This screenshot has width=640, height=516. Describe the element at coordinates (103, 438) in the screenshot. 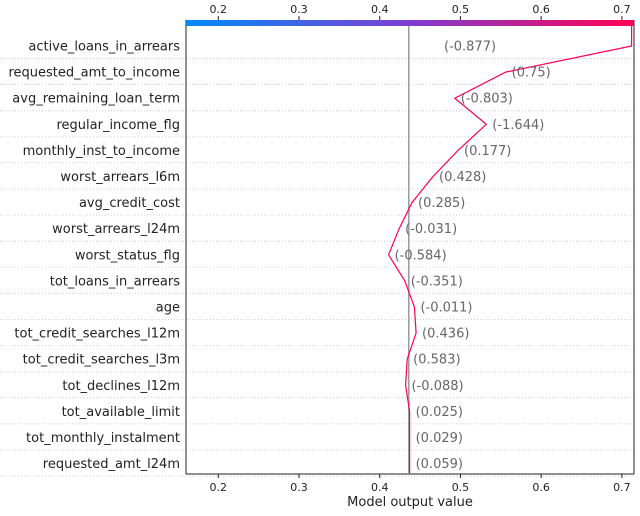

I see `feature-name-label: tot_monthly_instalment` at that location.